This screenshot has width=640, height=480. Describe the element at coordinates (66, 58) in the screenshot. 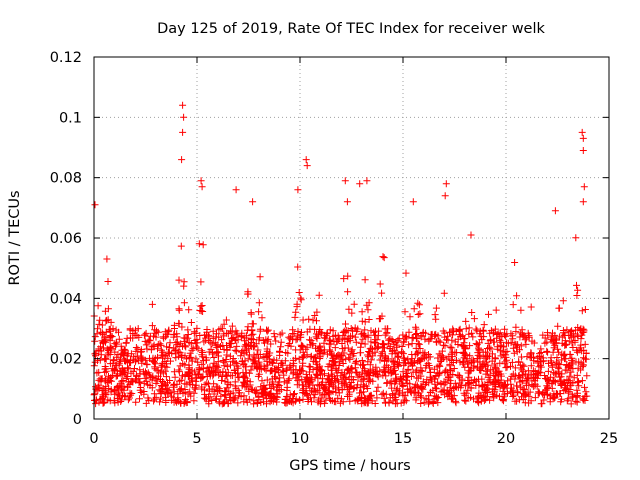

I see `y-tick-label: 0.12` at that location.